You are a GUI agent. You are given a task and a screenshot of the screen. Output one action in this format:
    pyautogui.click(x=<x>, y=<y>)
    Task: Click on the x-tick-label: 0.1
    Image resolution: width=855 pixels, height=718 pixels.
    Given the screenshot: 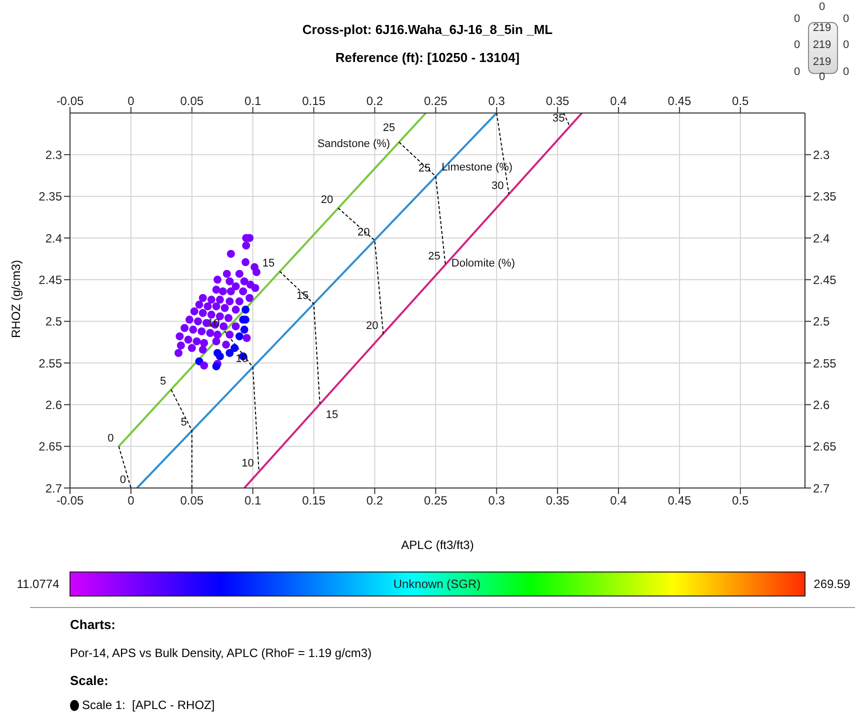 What is the action you would take?
    pyautogui.click(x=253, y=101)
    